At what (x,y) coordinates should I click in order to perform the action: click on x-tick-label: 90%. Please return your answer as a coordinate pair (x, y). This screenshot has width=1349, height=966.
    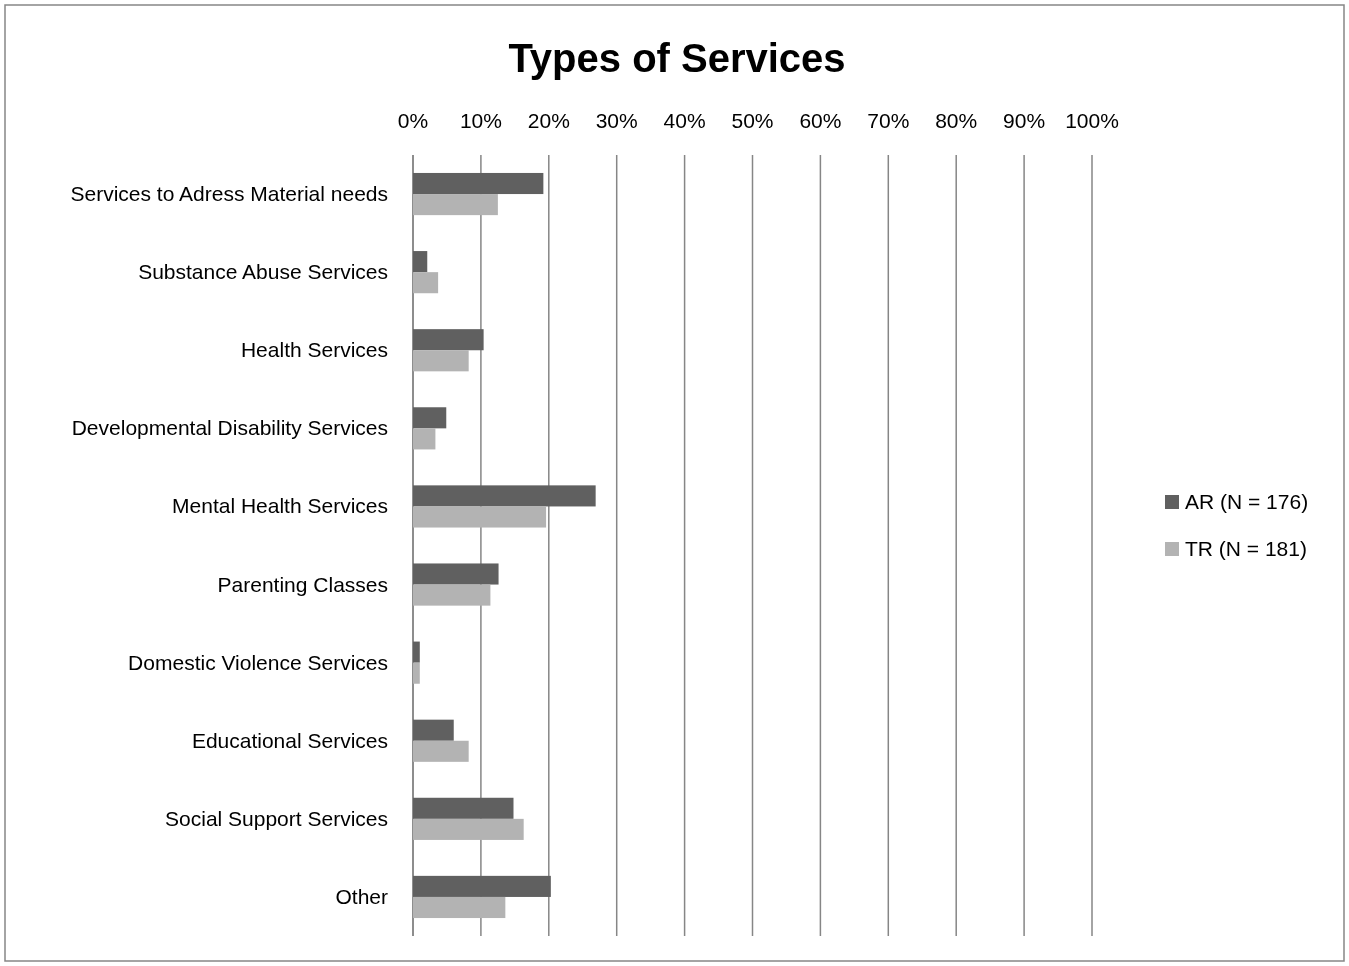
    Looking at the image, I should click on (1024, 120).